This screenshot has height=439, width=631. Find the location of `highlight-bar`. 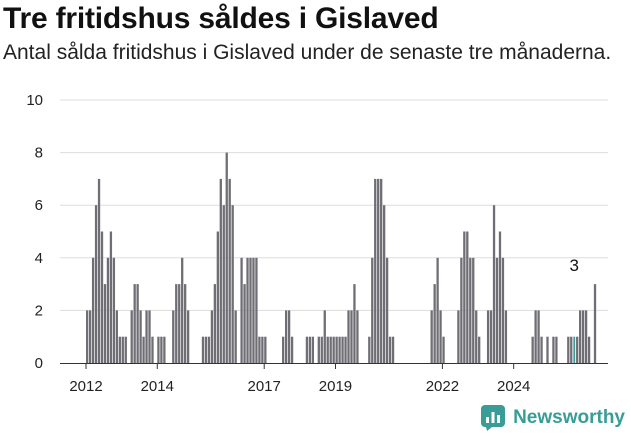

highlight-bar is located at coordinates (574, 349).